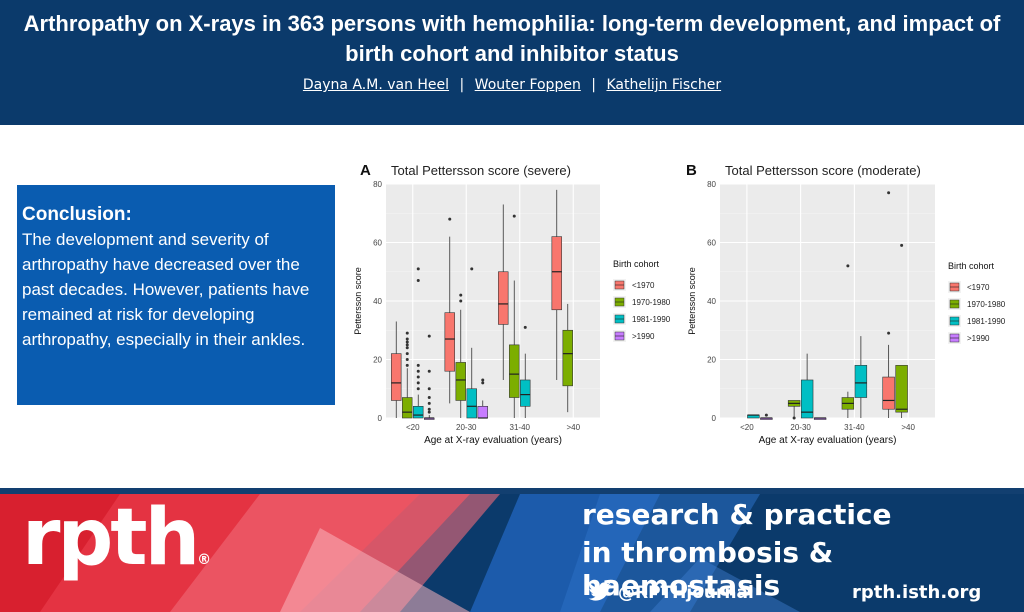 The image size is (1024, 612). Describe the element at coordinates (901, 330) in the screenshot. I see `chart1-box-1970-1980->40` at that location.